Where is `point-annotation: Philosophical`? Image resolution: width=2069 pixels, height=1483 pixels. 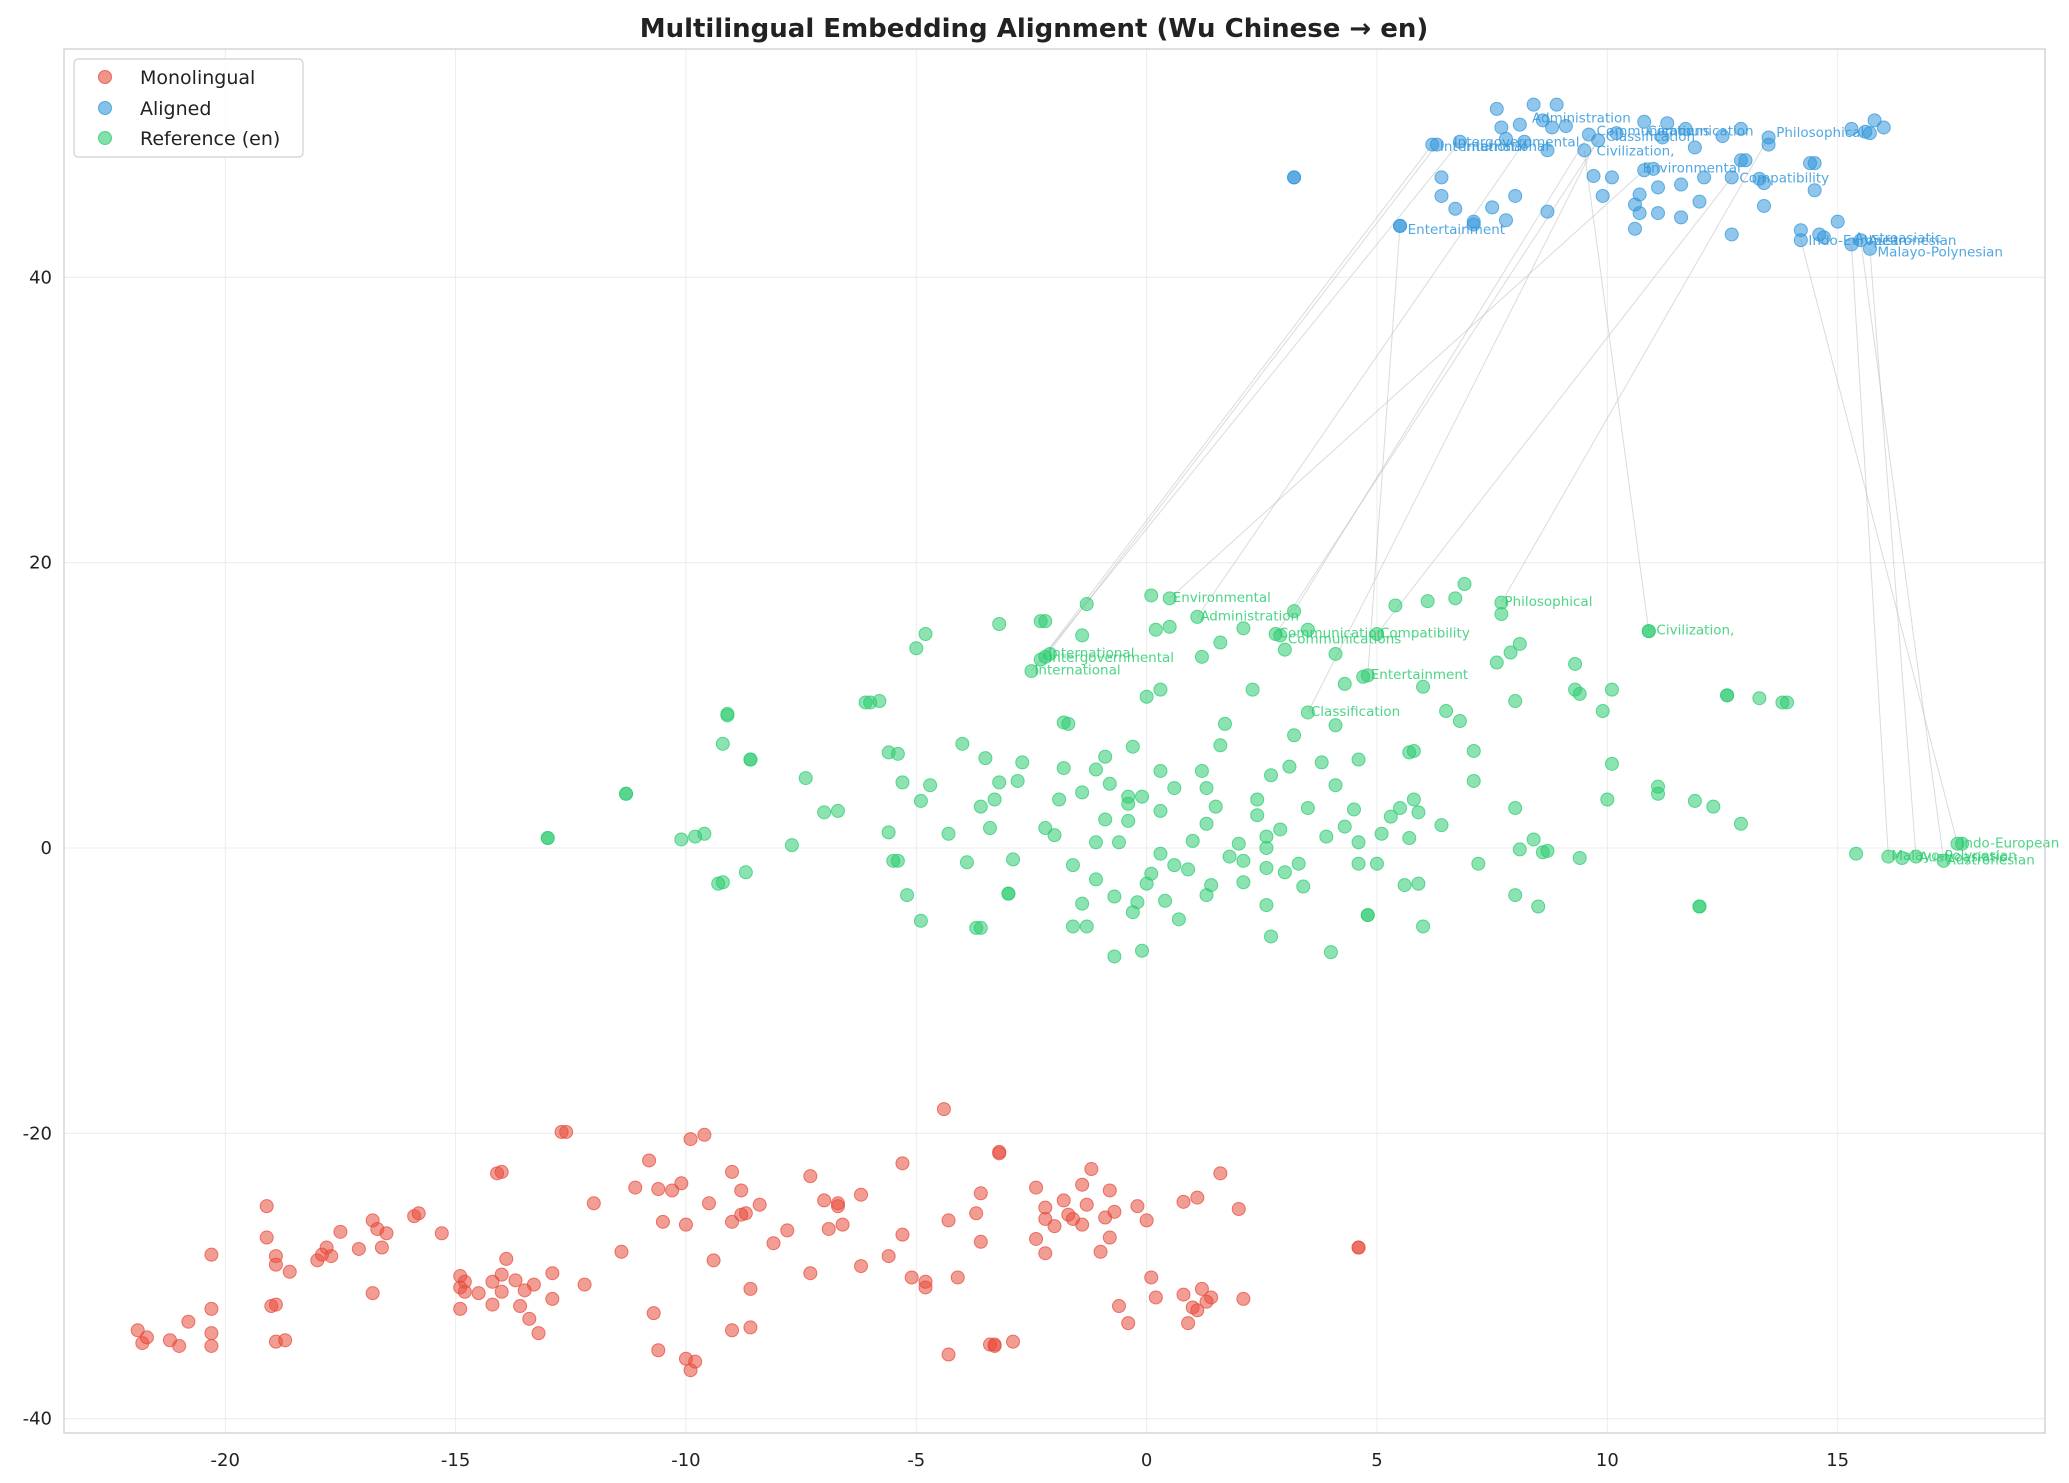 point-annotation: Philosophical is located at coordinates (1548, 602).